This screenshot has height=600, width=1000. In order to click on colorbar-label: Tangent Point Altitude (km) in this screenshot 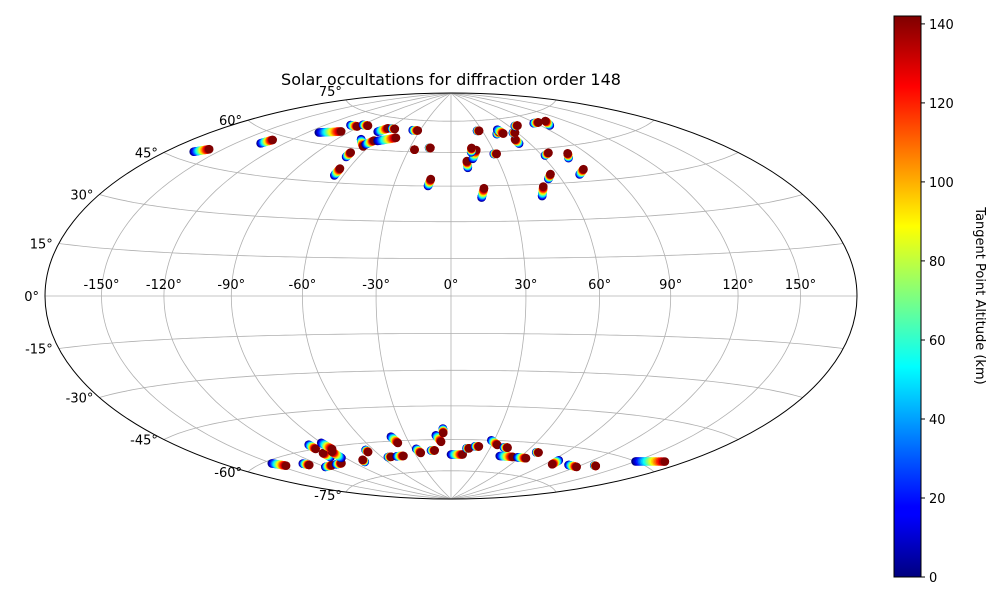, I will do `click(979, 295)`.